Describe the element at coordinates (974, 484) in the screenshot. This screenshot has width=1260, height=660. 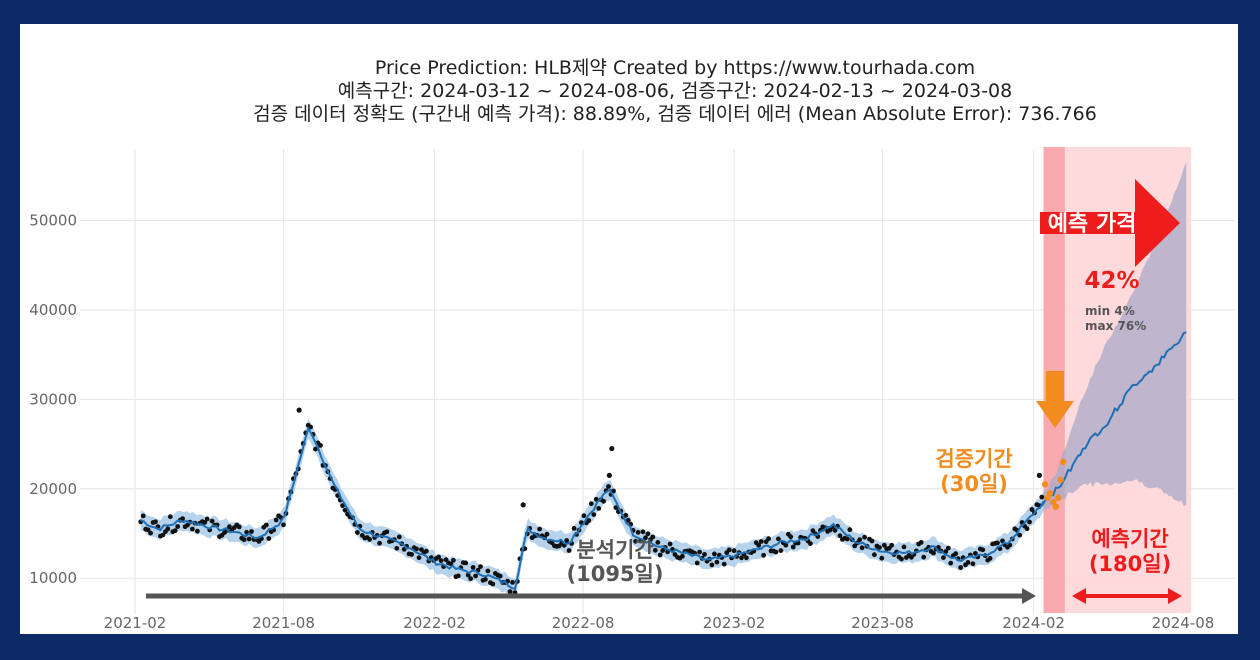
I see `validation-days-label: (30일)` at that location.